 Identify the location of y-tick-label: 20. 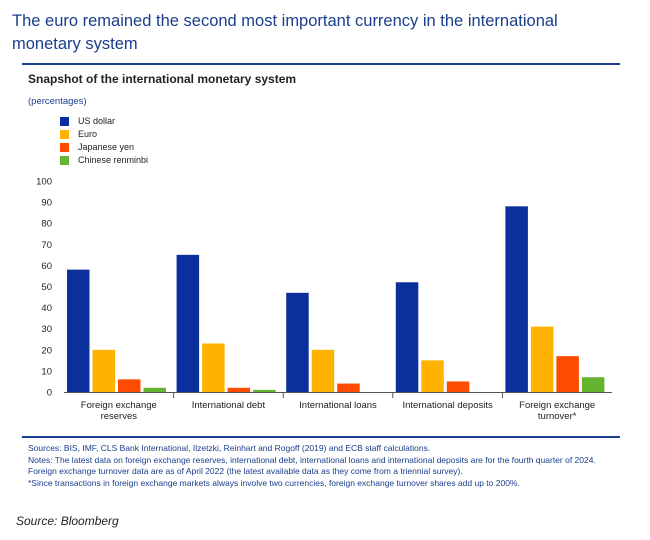
(46, 350).